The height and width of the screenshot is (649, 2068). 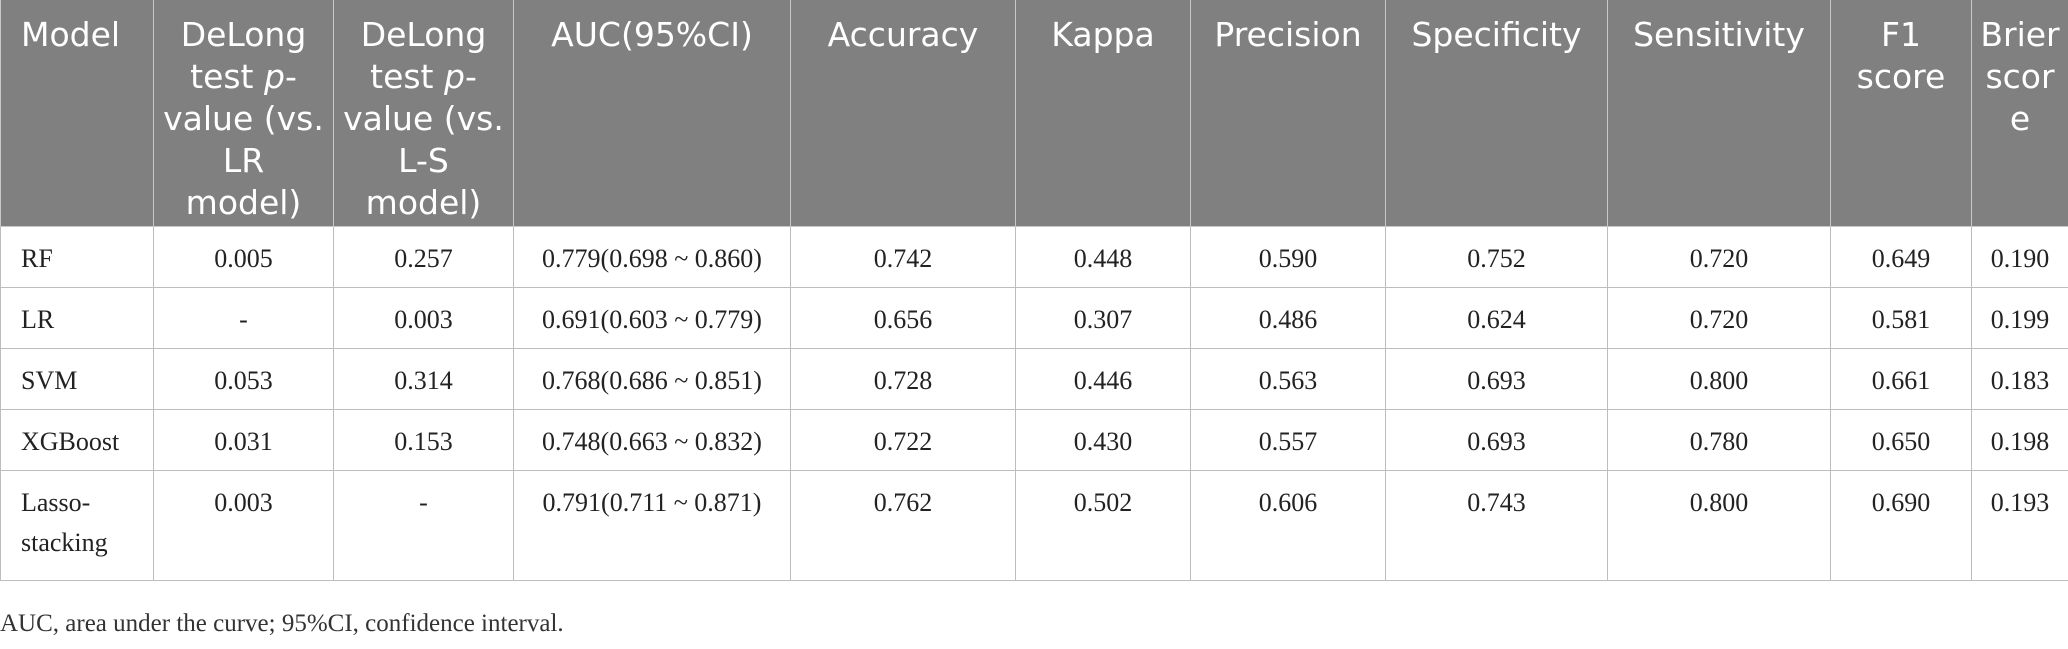 What do you see at coordinates (243, 439) in the screenshot?
I see `cell-delong-vs-lr: 0.031` at bounding box center [243, 439].